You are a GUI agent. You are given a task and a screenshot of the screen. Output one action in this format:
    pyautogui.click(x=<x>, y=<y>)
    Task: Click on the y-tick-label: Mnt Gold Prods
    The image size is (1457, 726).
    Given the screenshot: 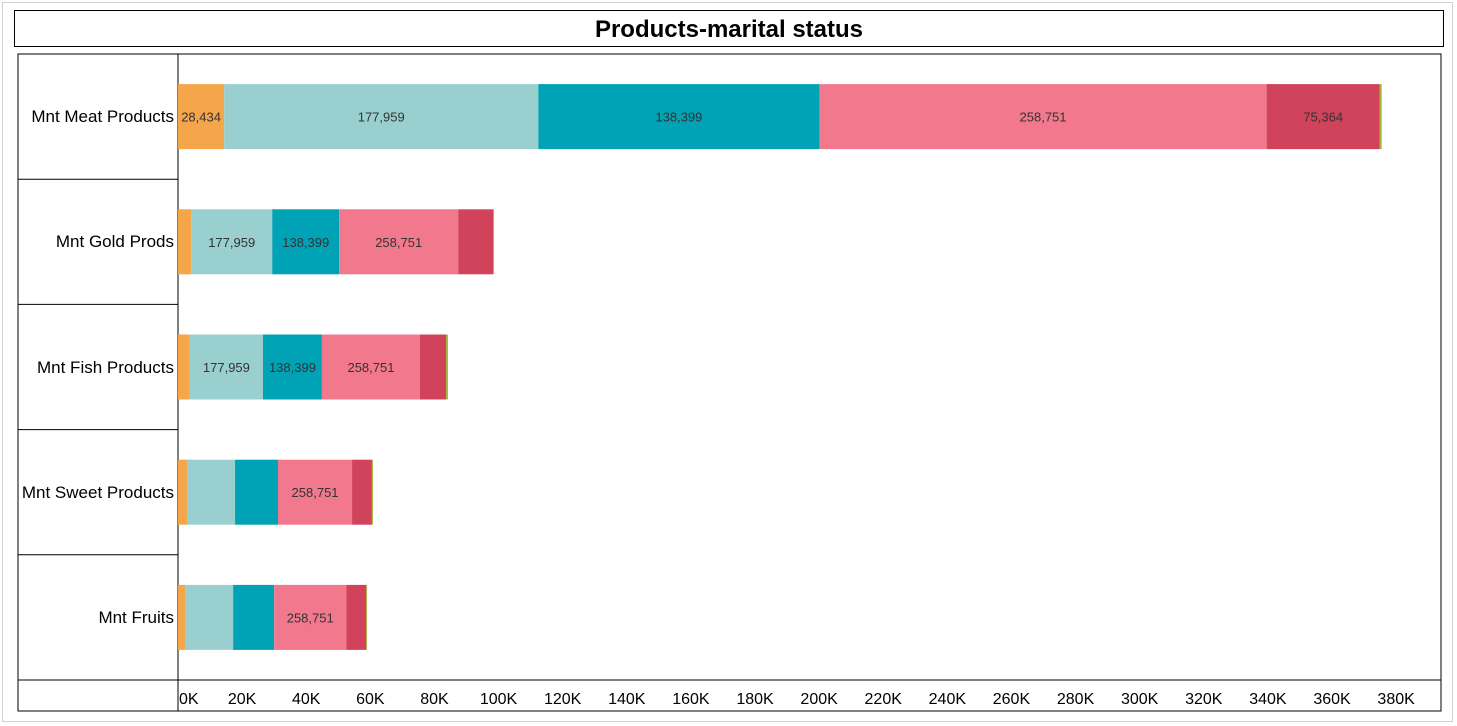 What is the action you would take?
    pyautogui.click(x=114, y=242)
    